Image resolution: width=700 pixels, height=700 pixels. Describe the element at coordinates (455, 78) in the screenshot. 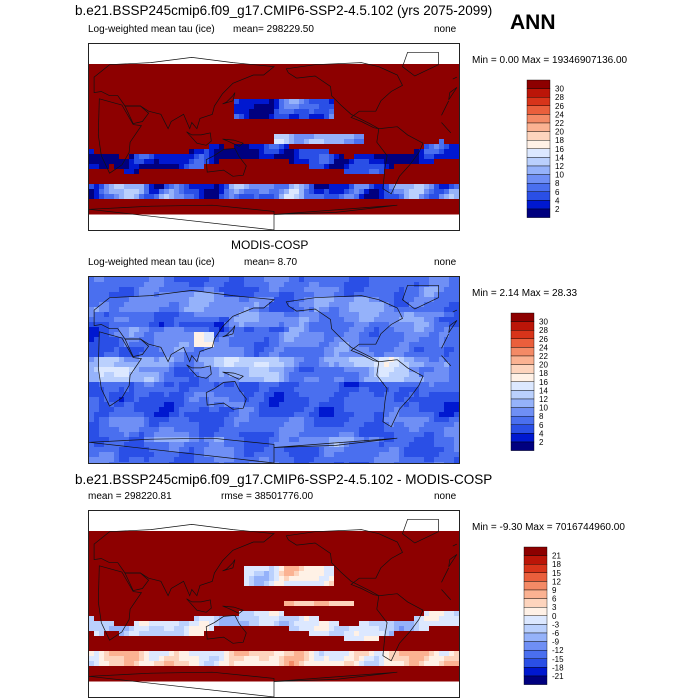

I see `coastline` at that location.